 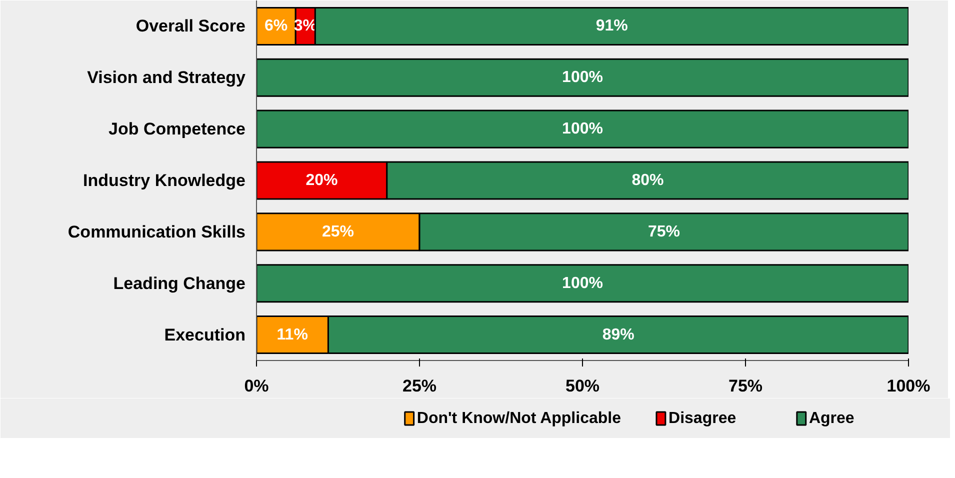 What do you see at coordinates (338, 231) in the screenshot?
I see `data-label: 25%` at bounding box center [338, 231].